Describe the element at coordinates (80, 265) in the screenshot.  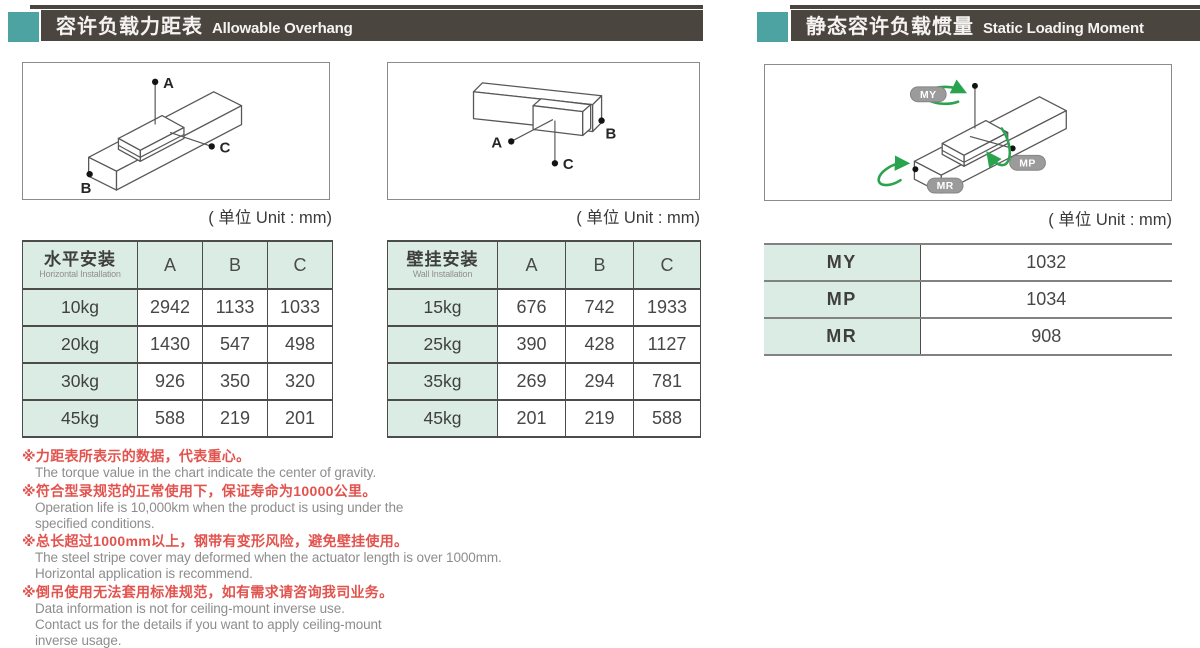
I see `table-header-horizontal: 水平安装 Horizontal Installation` at that location.